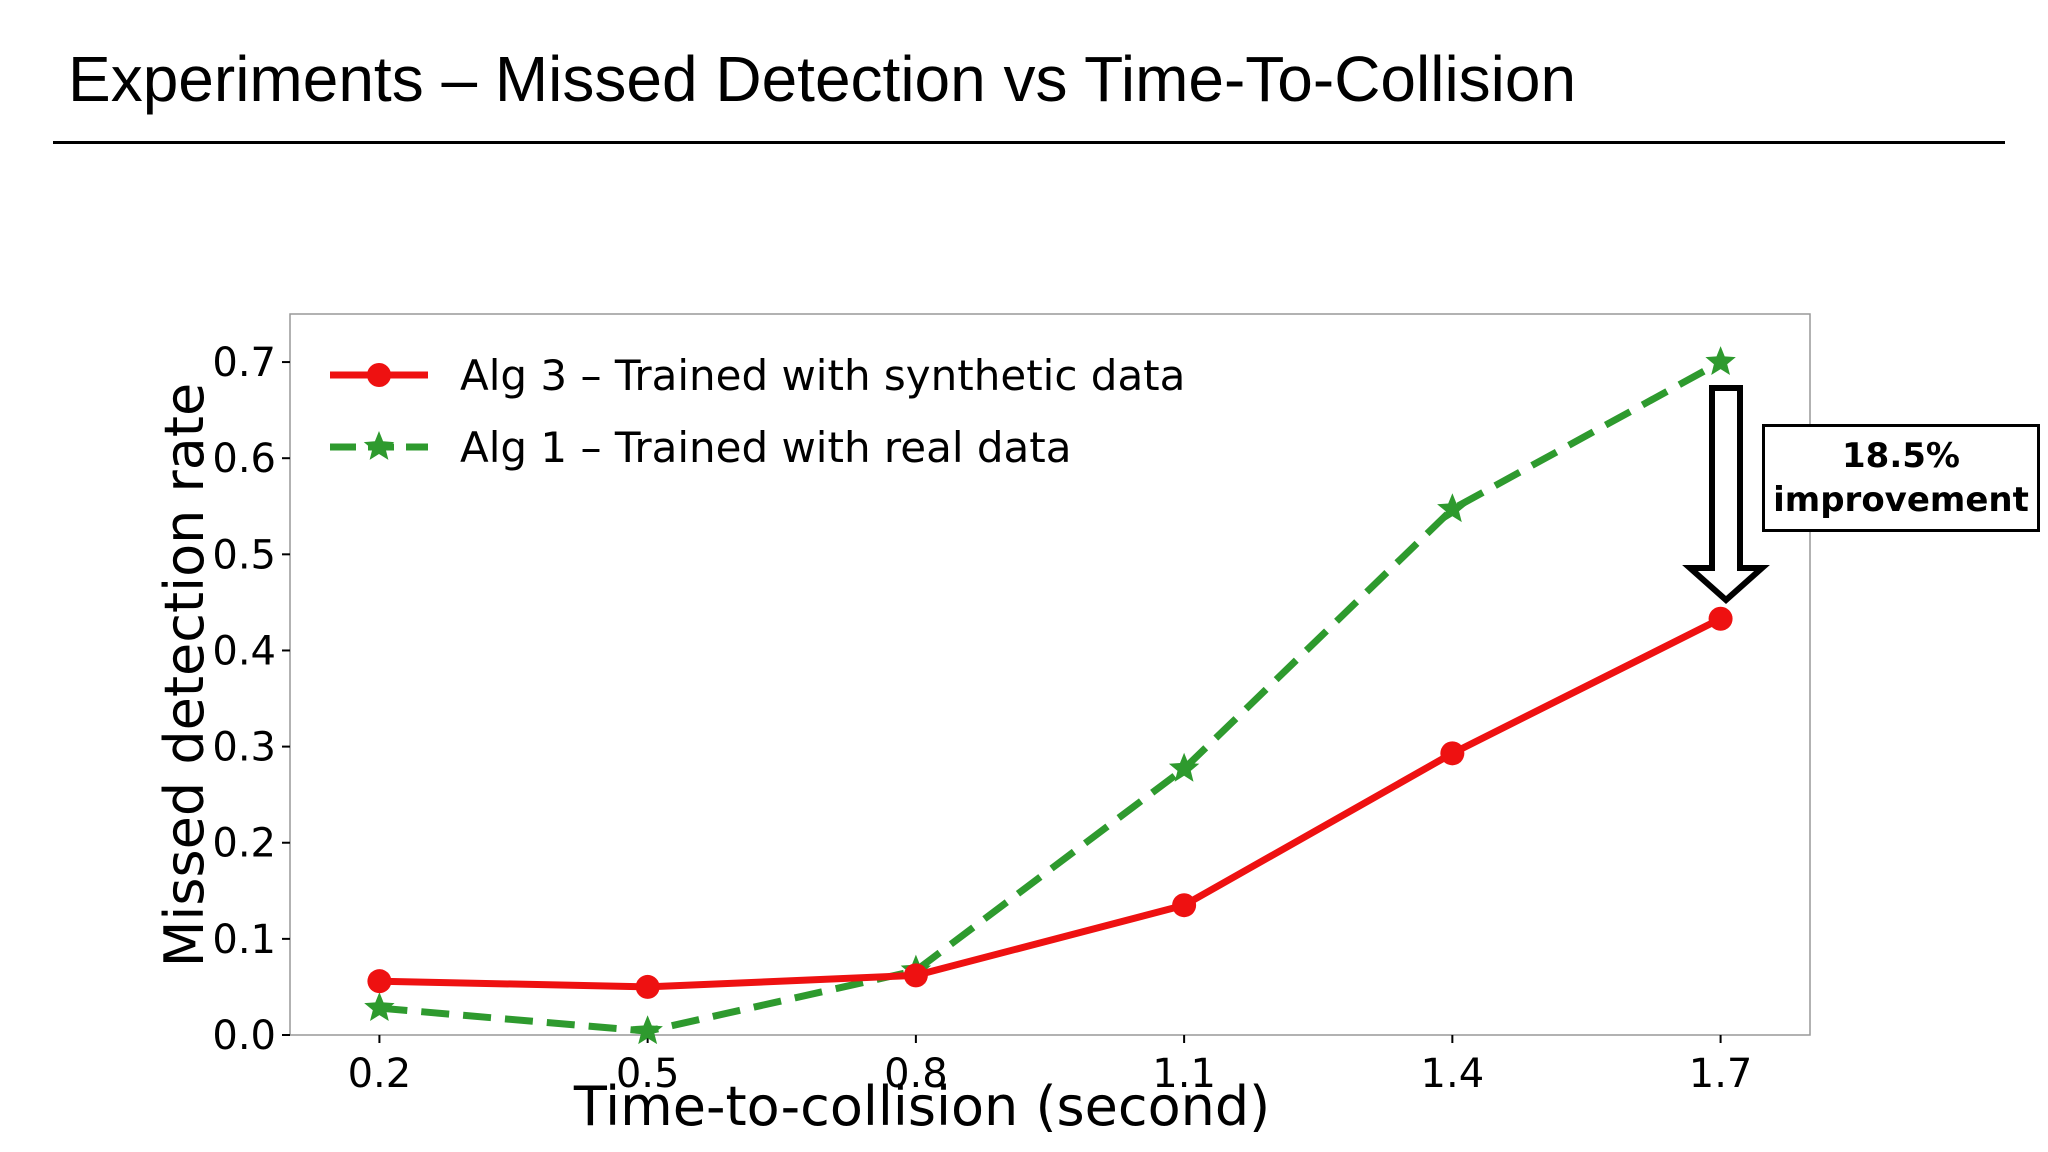  I want to click on x-axis-label: Time-to-collision (second), so click(921, 1106).